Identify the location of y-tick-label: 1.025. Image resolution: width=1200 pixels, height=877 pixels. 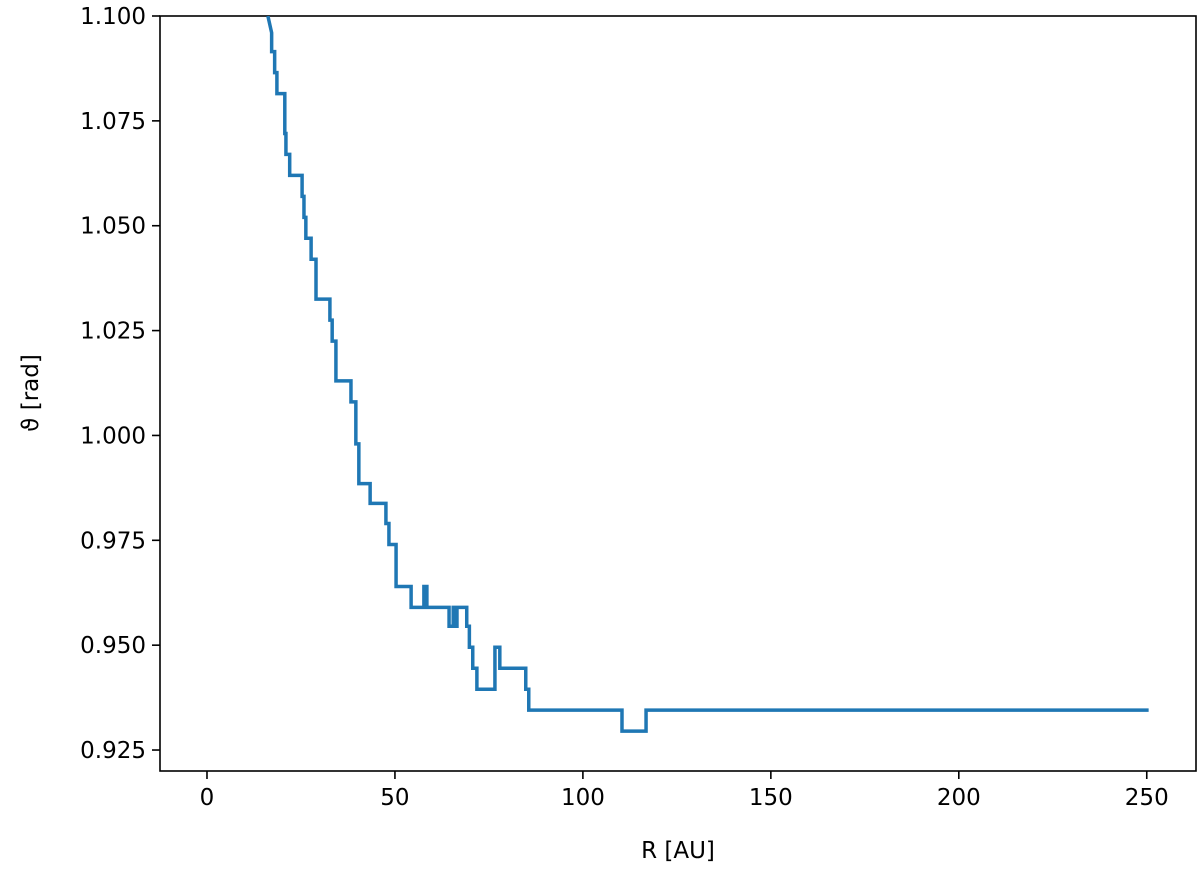
(113, 332).